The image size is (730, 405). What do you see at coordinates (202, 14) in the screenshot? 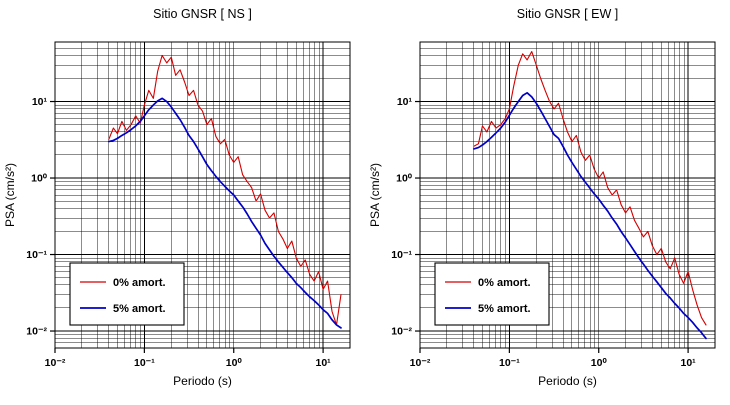
I see `chart-title: Sitio GNSR [ NS ]` at bounding box center [202, 14].